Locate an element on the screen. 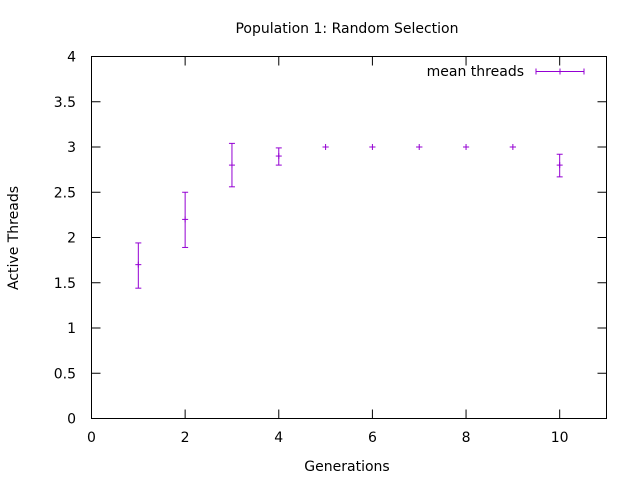 This screenshot has width=640, height=480. chart-title: Population 1: Random Selection is located at coordinates (346, 29).